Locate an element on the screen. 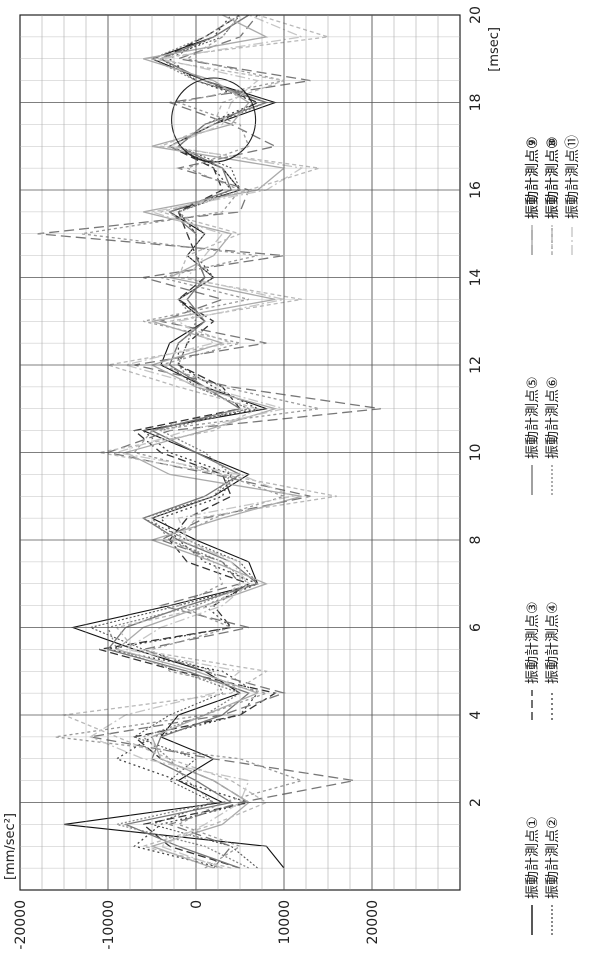 The image size is (591, 961). legend-label: 振動計測点⑥ is located at coordinates (553, 417).